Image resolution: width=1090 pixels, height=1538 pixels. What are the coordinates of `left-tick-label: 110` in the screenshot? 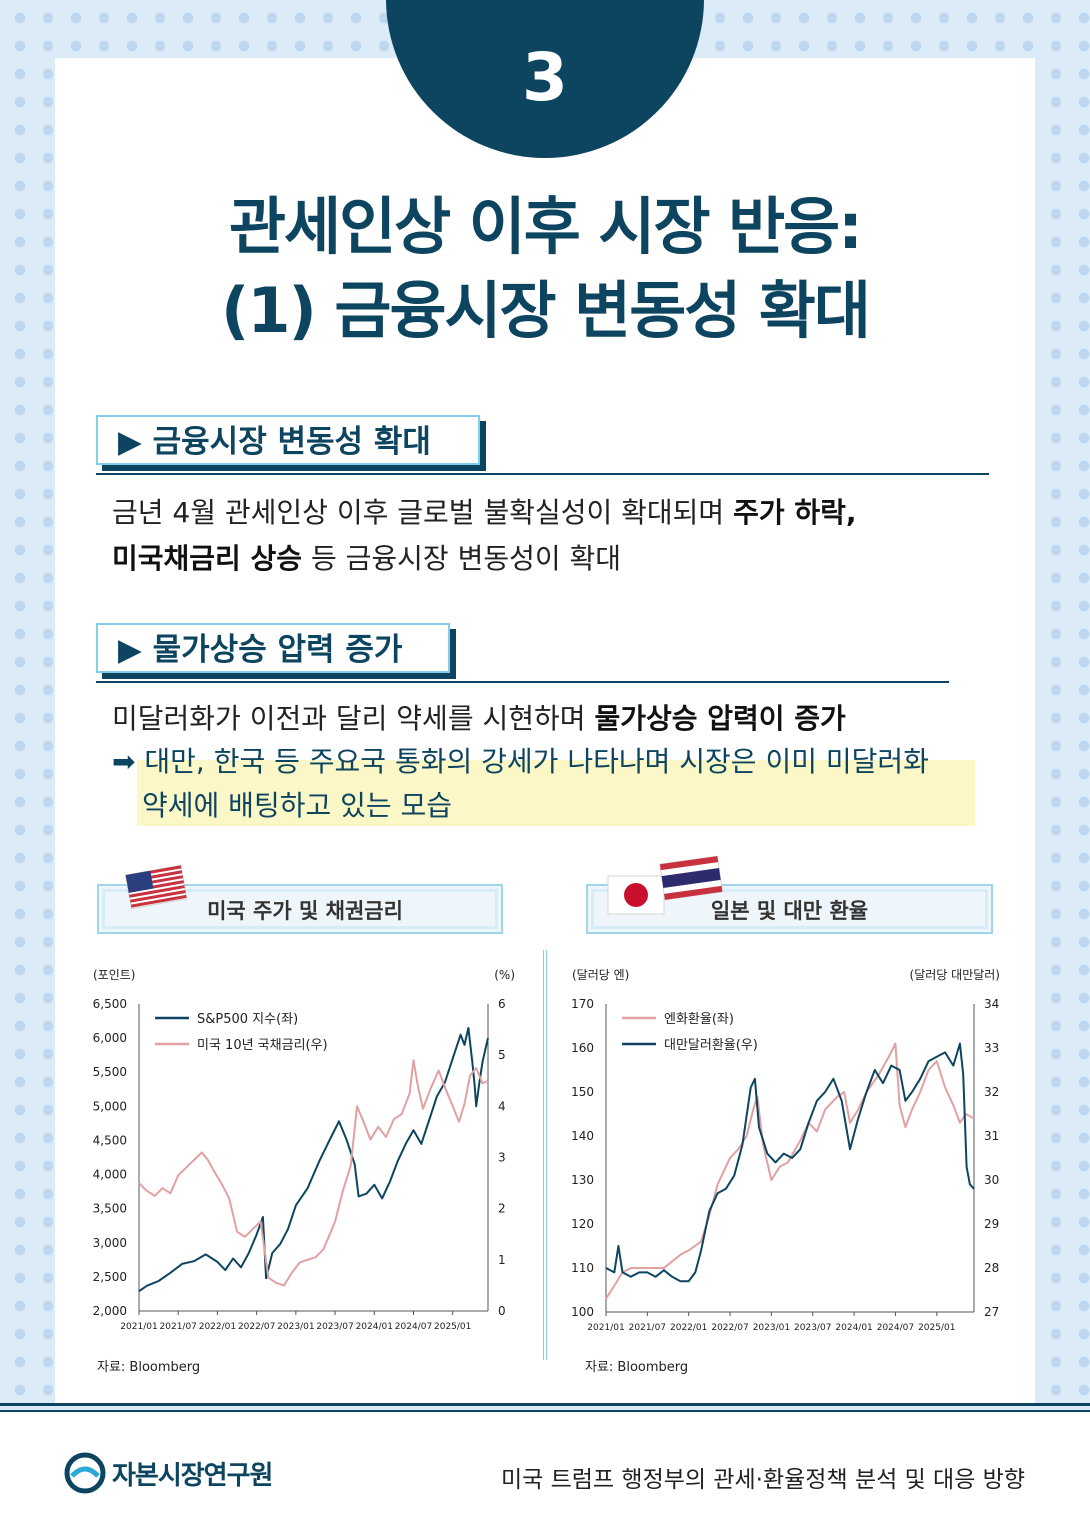 It's located at (582, 1268).